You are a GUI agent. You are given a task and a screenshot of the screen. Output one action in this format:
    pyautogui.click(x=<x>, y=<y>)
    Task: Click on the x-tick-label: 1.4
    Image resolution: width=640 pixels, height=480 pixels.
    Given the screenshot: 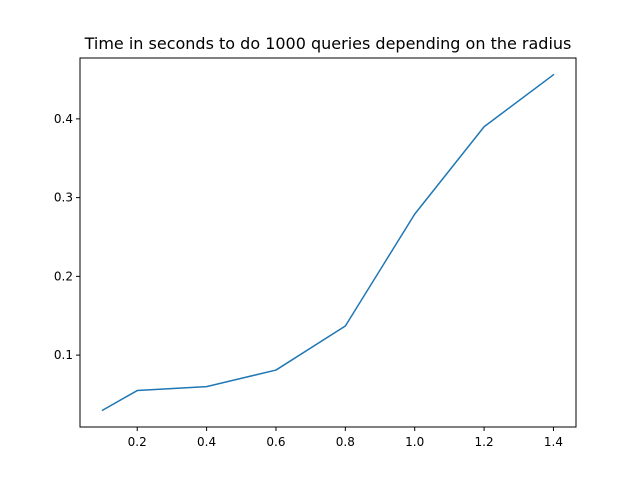 What is the action you would take?
    pyautogui.click(x=553, y=442)
    